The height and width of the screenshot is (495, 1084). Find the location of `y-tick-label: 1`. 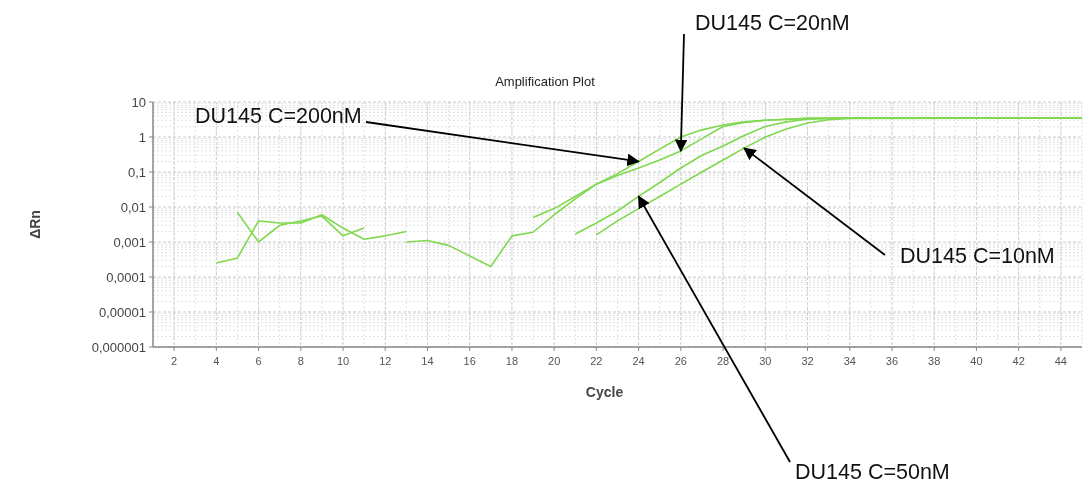

y-tick-label: 1 is located at coordinates (142, 137).